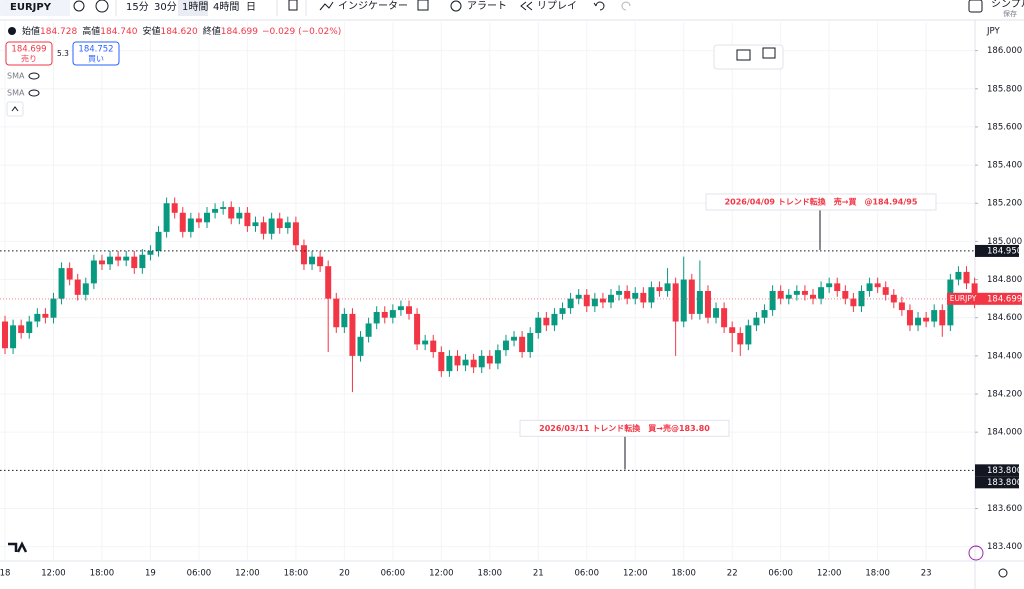 The width and height of the screenshot is (1024, 589). What do you see at coordinates (1004, 242) in the screenshot?
I see `y-tick-label: 185.000` at bounding box center [1004, 242].